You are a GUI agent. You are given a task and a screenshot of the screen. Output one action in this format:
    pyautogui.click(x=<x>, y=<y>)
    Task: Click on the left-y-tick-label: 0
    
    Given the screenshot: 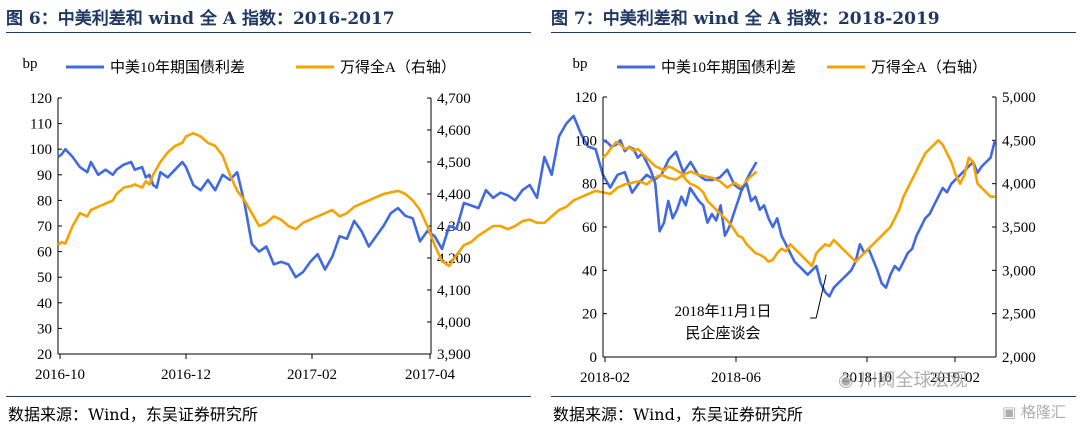 What is the action you would take?
    pyautogui.click(x=594, y=358)
    